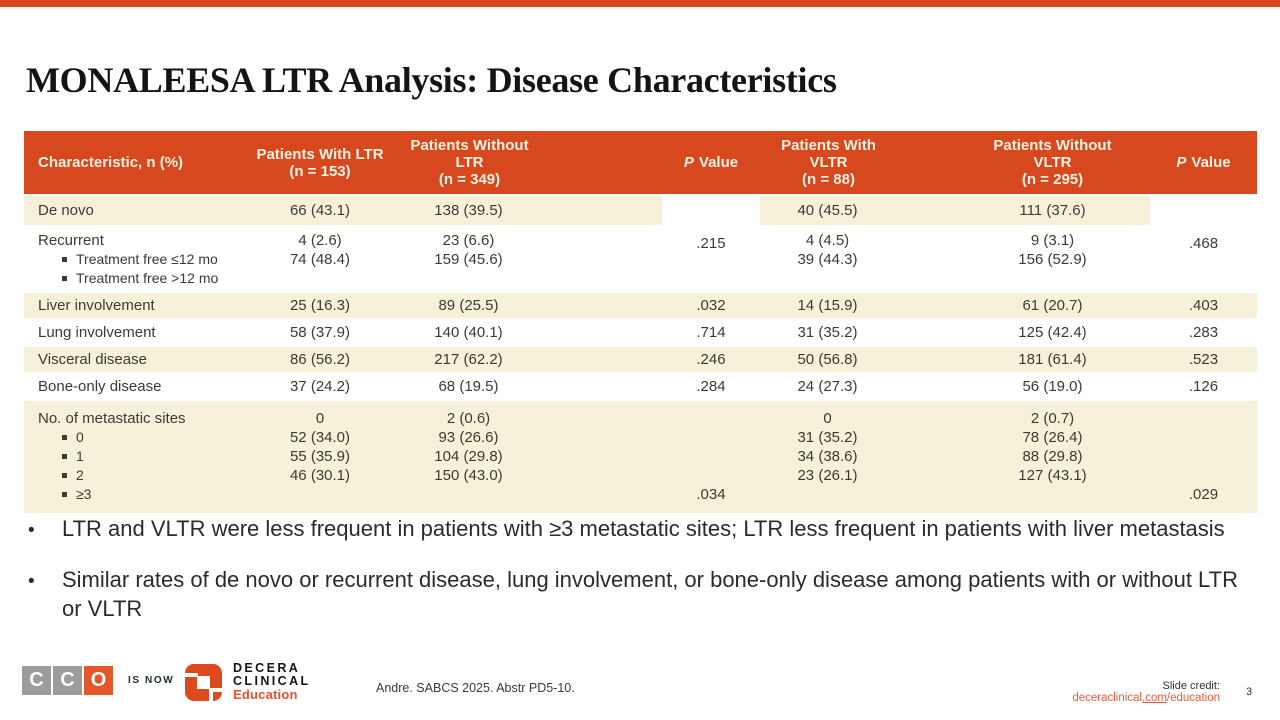 The height and width of the screenshot is (720, 1280). What do you see at coordinates (1052, 259) in the screenshot?
I see `cell-recurrent-no-vltr: 9 (3.1) 156 (52.9)` at bounding box center [1052, 259].